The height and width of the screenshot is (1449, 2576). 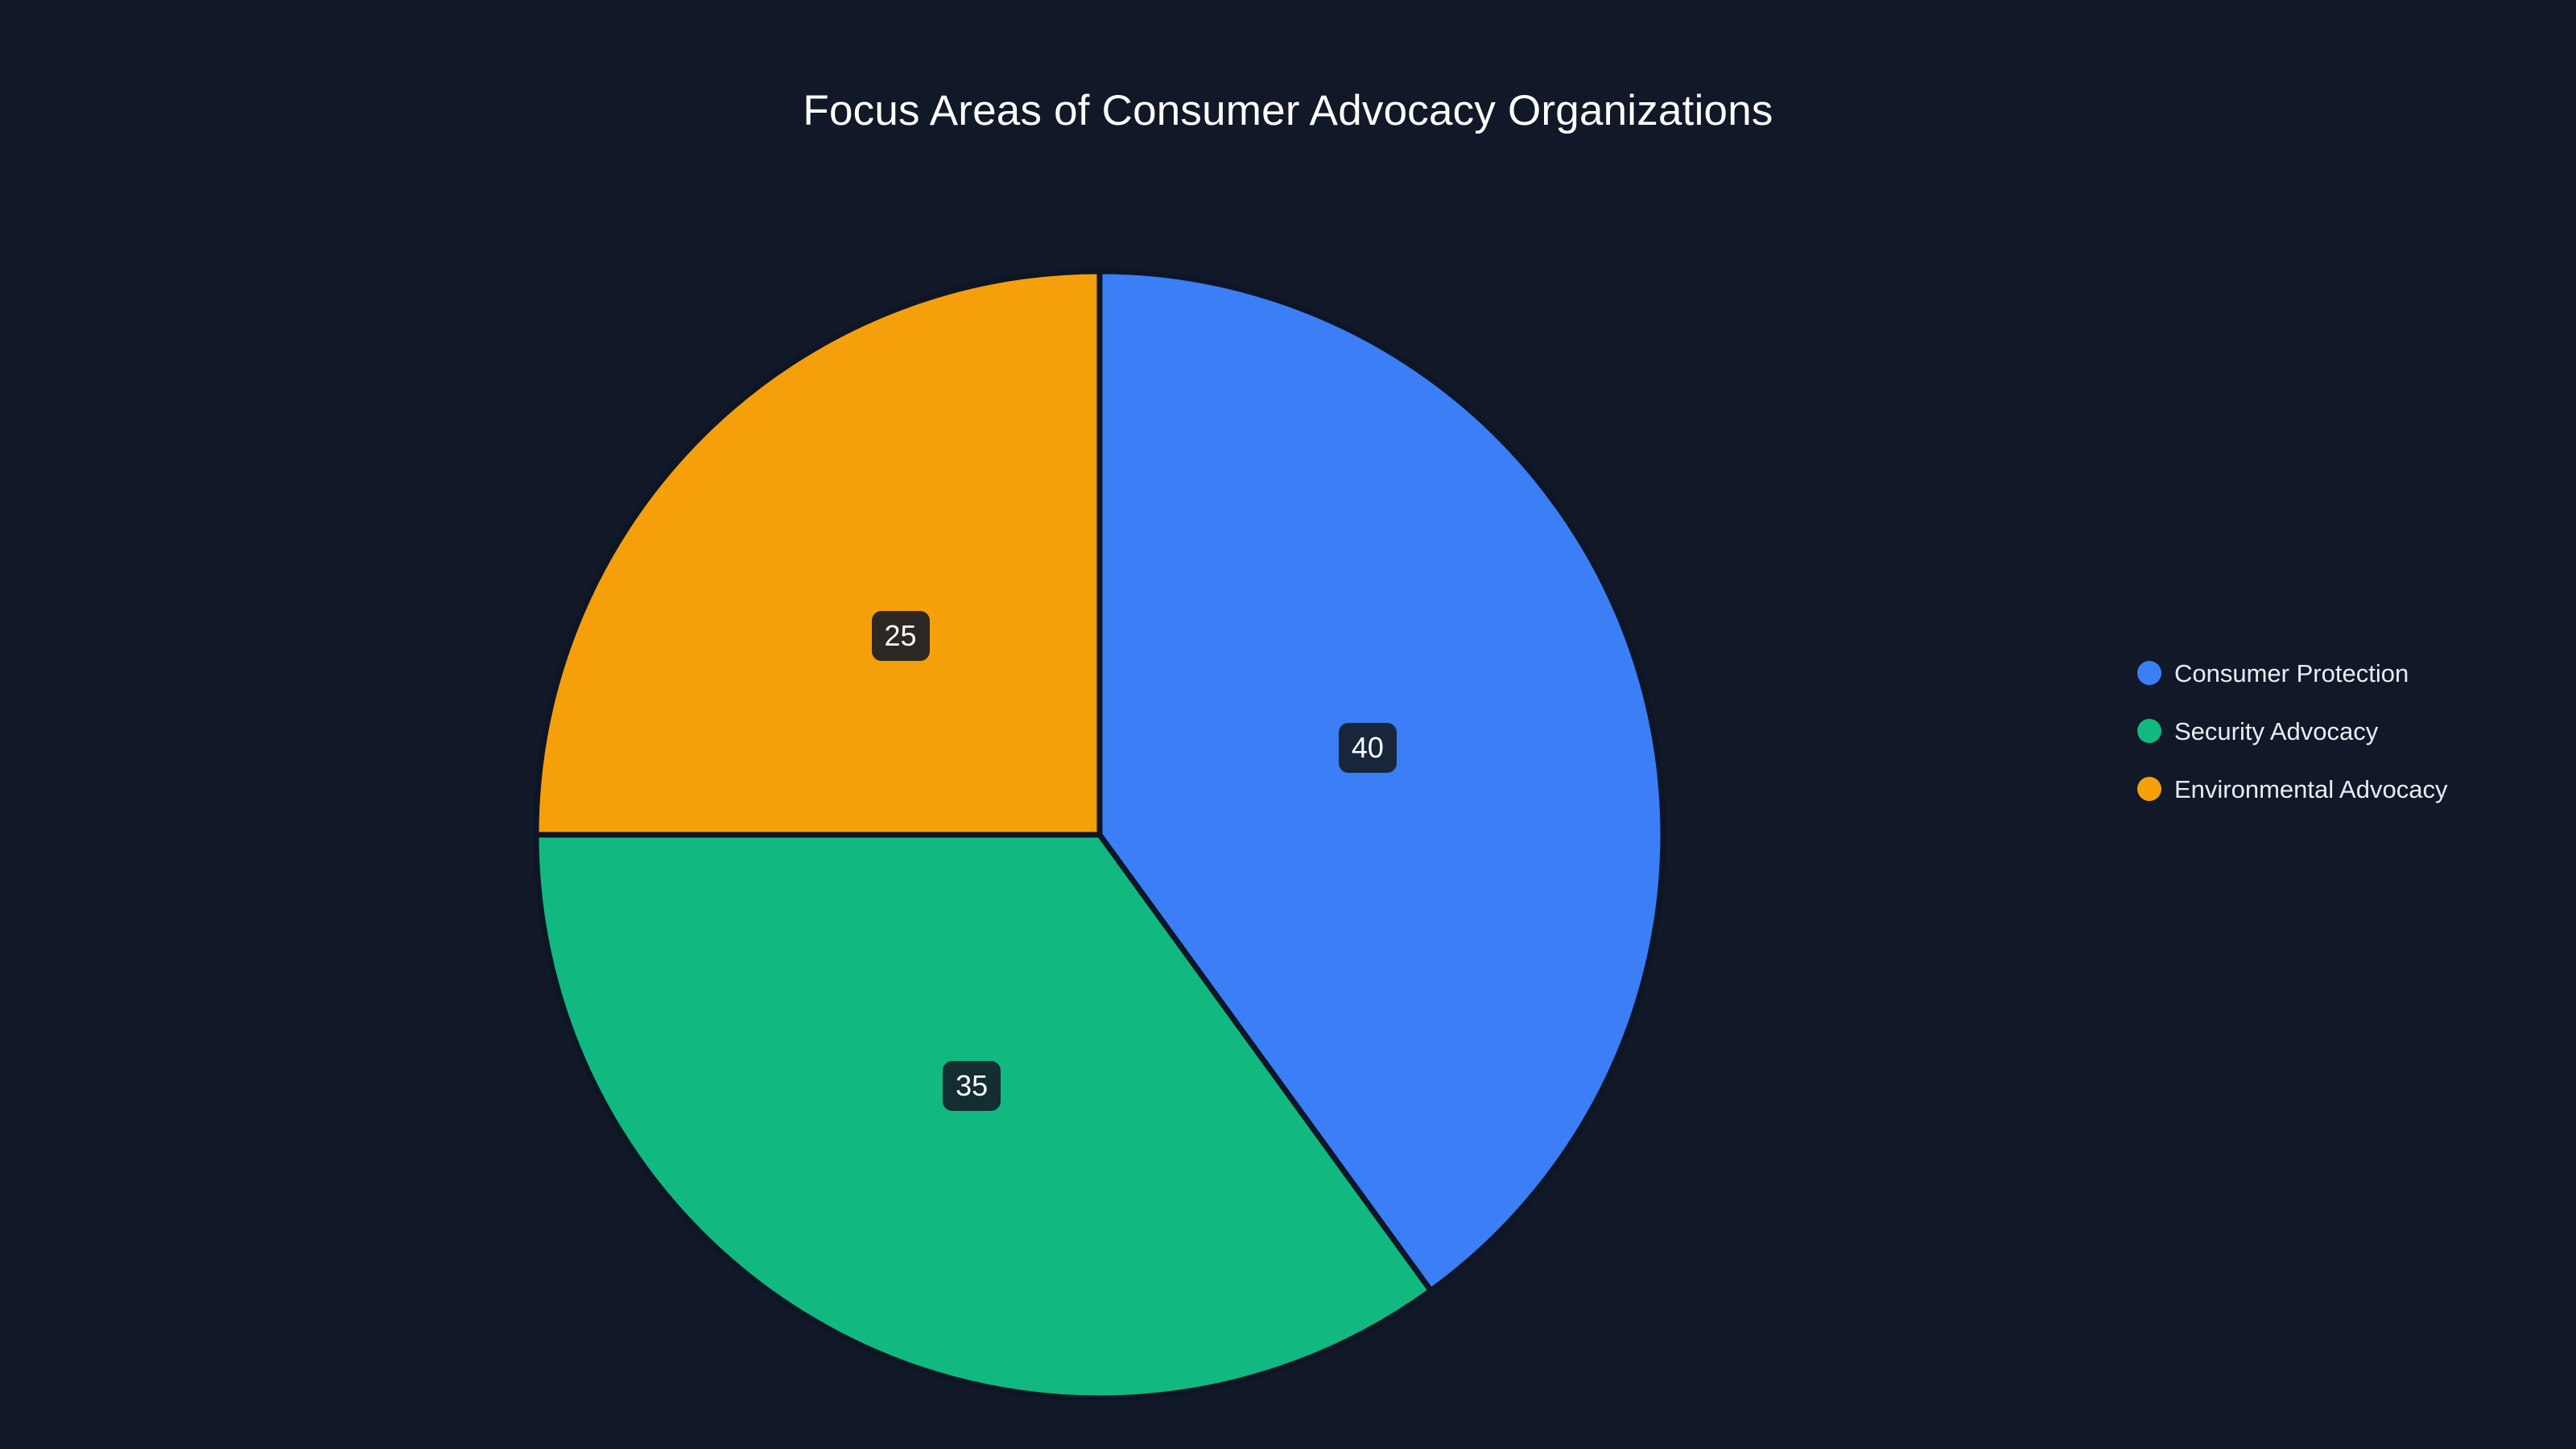 I want to click on slice-value-text: 40, so click(x=1367, y=747).